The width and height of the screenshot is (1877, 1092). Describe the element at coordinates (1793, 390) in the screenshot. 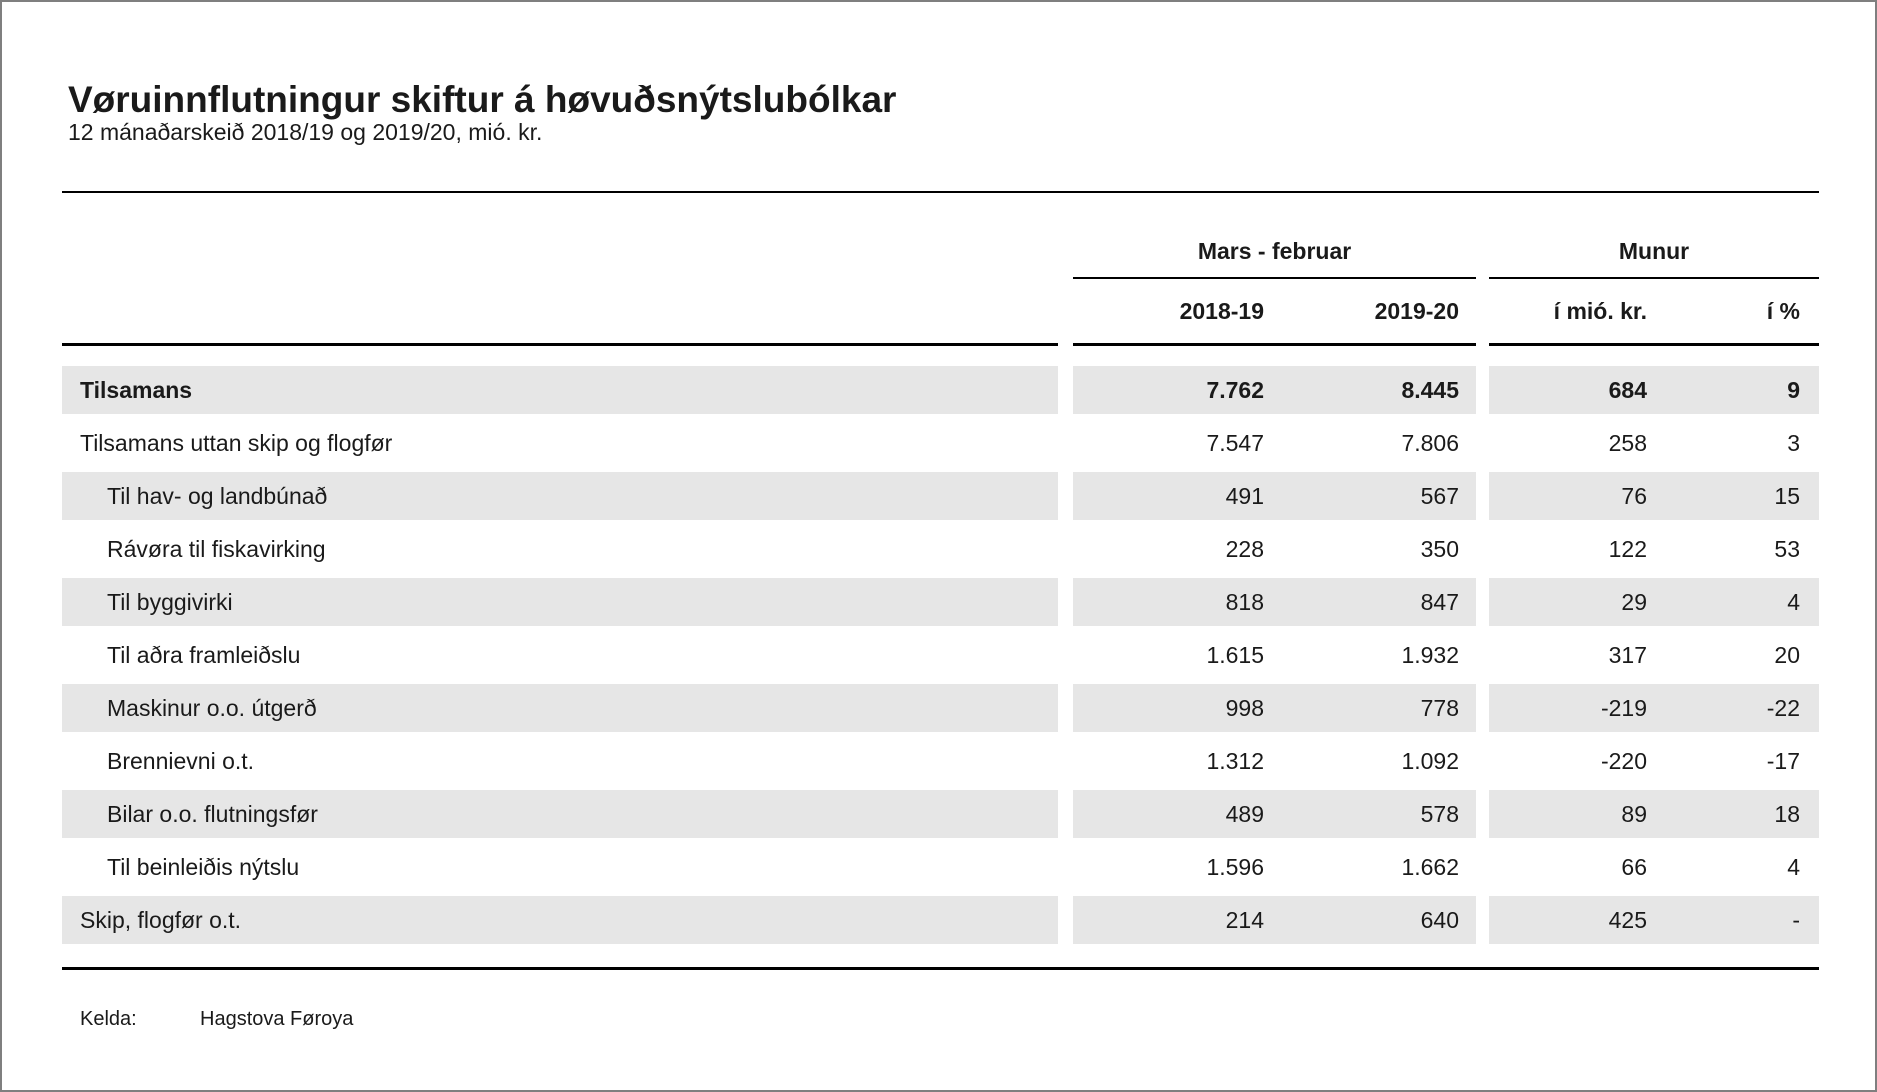

I see `value-diff-pct: 9` at that location.